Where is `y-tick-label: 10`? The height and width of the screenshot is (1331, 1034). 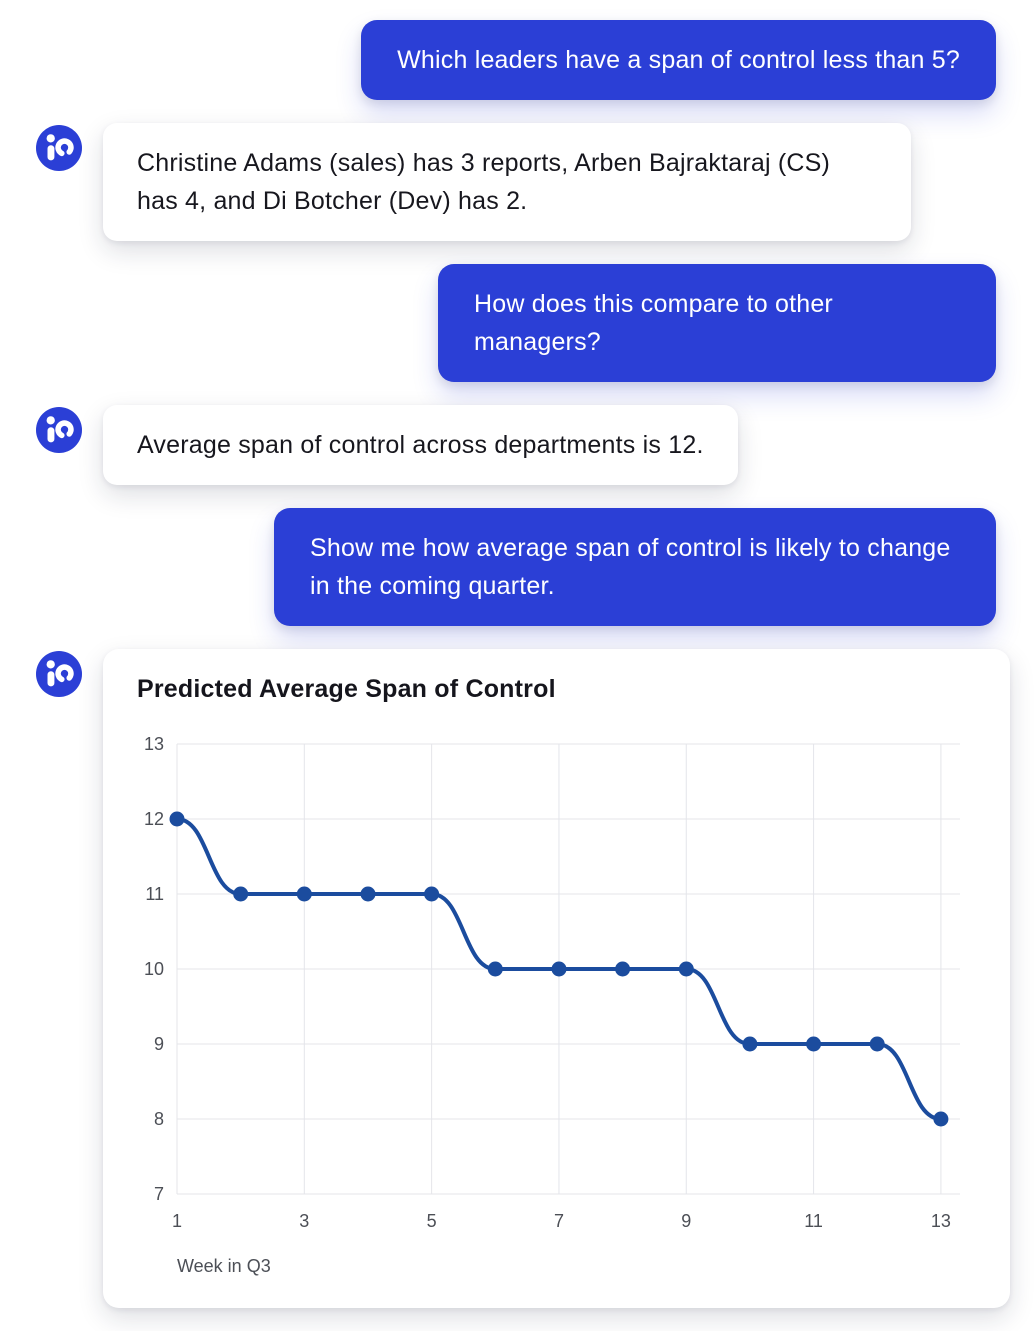 y-tick-label: 10 is located at coordinates (154, 969).